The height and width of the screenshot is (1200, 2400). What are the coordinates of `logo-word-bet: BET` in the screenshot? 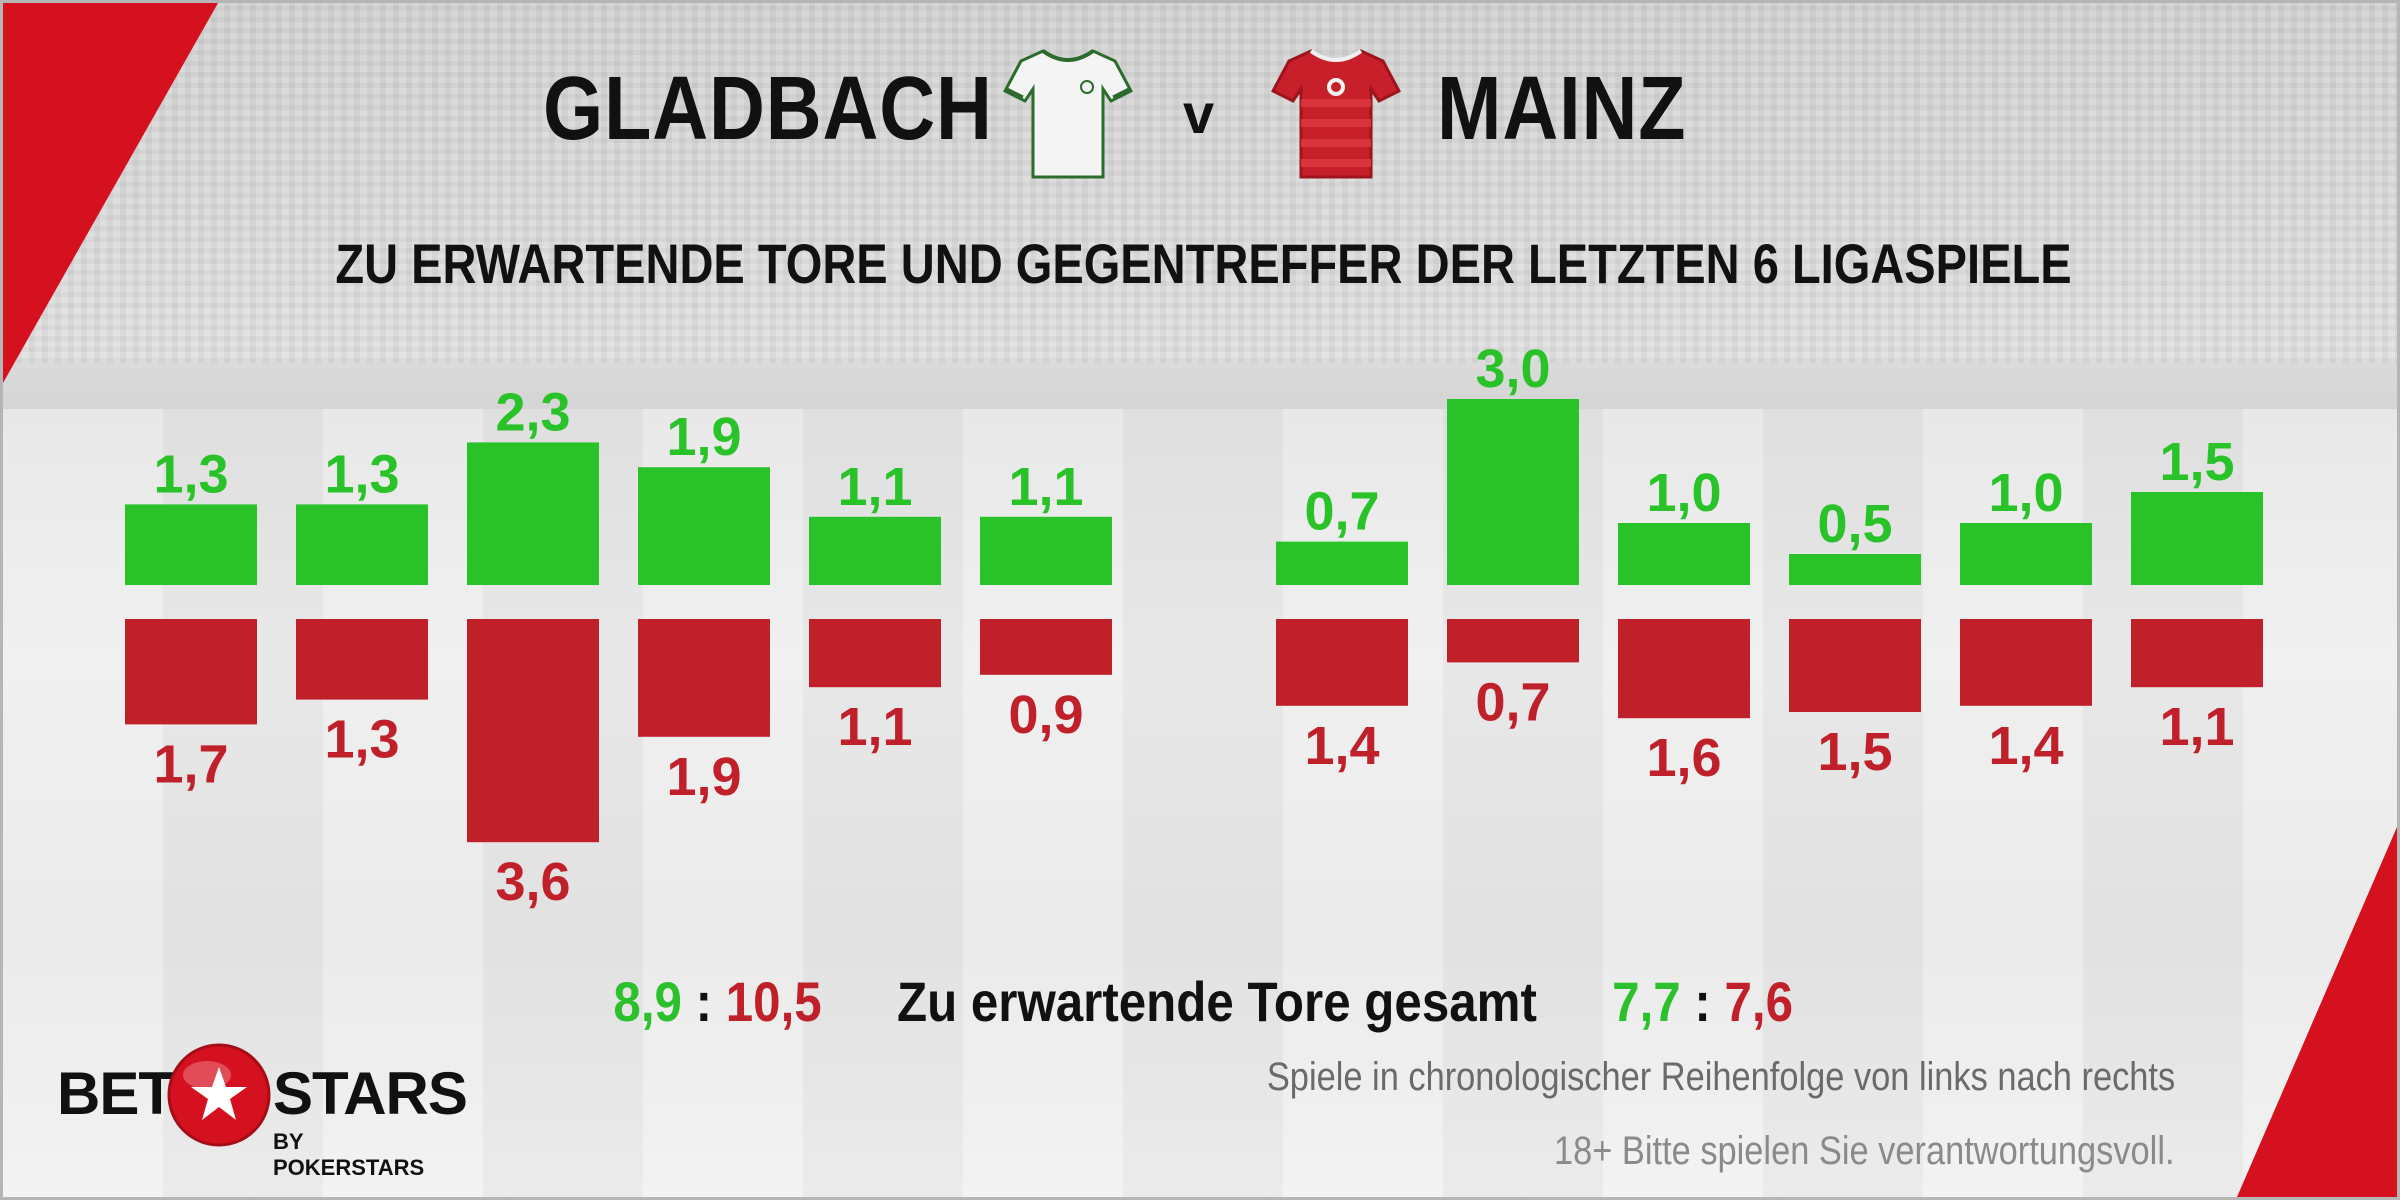 It's located at (116, 1093).